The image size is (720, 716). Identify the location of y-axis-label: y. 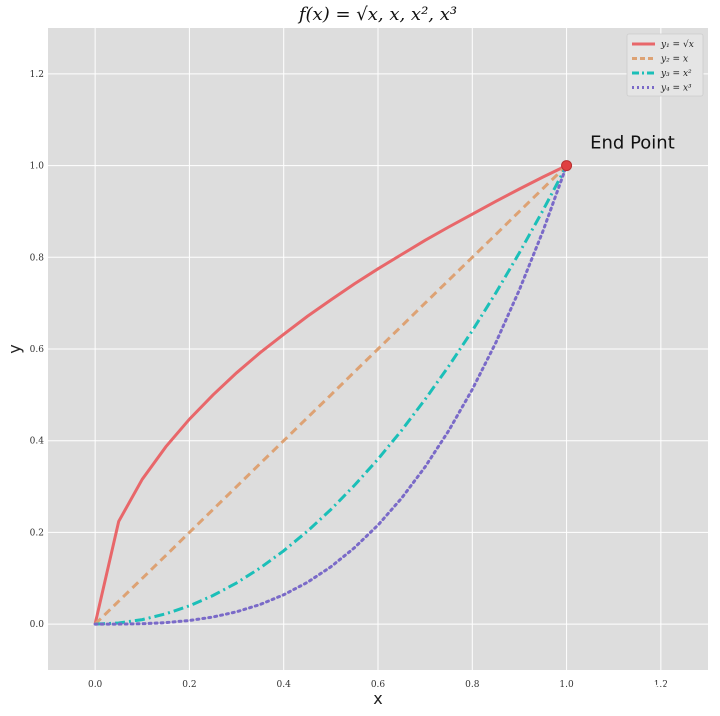
(14, 348).